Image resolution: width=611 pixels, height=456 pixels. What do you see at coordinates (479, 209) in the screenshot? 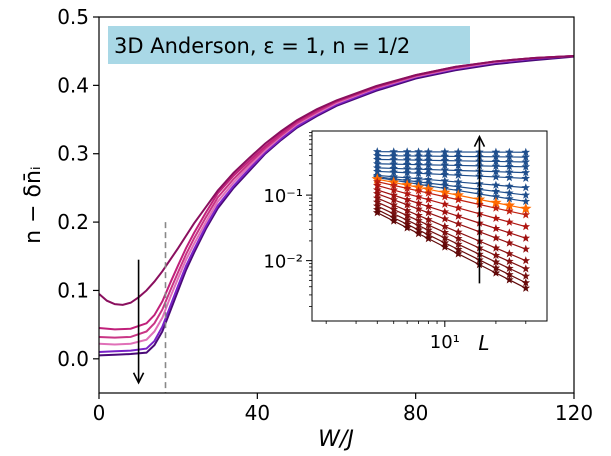
I see `inset-annotations` at bounding box center [479, 209].